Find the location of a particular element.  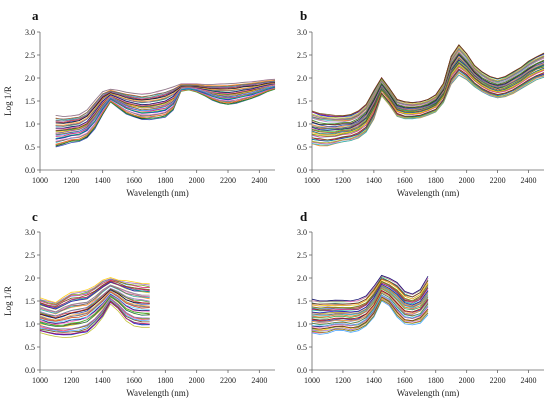

x-tick-label: 1200 is located at coordinates (343, 180).